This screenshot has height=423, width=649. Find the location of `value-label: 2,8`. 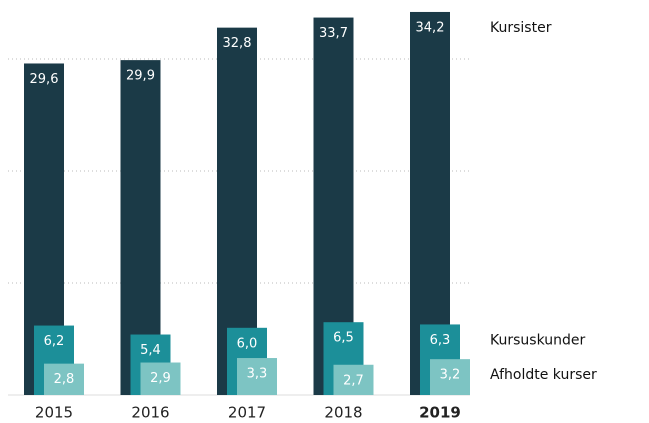

value-label: 2,8 is located at coordinates (64, 379).